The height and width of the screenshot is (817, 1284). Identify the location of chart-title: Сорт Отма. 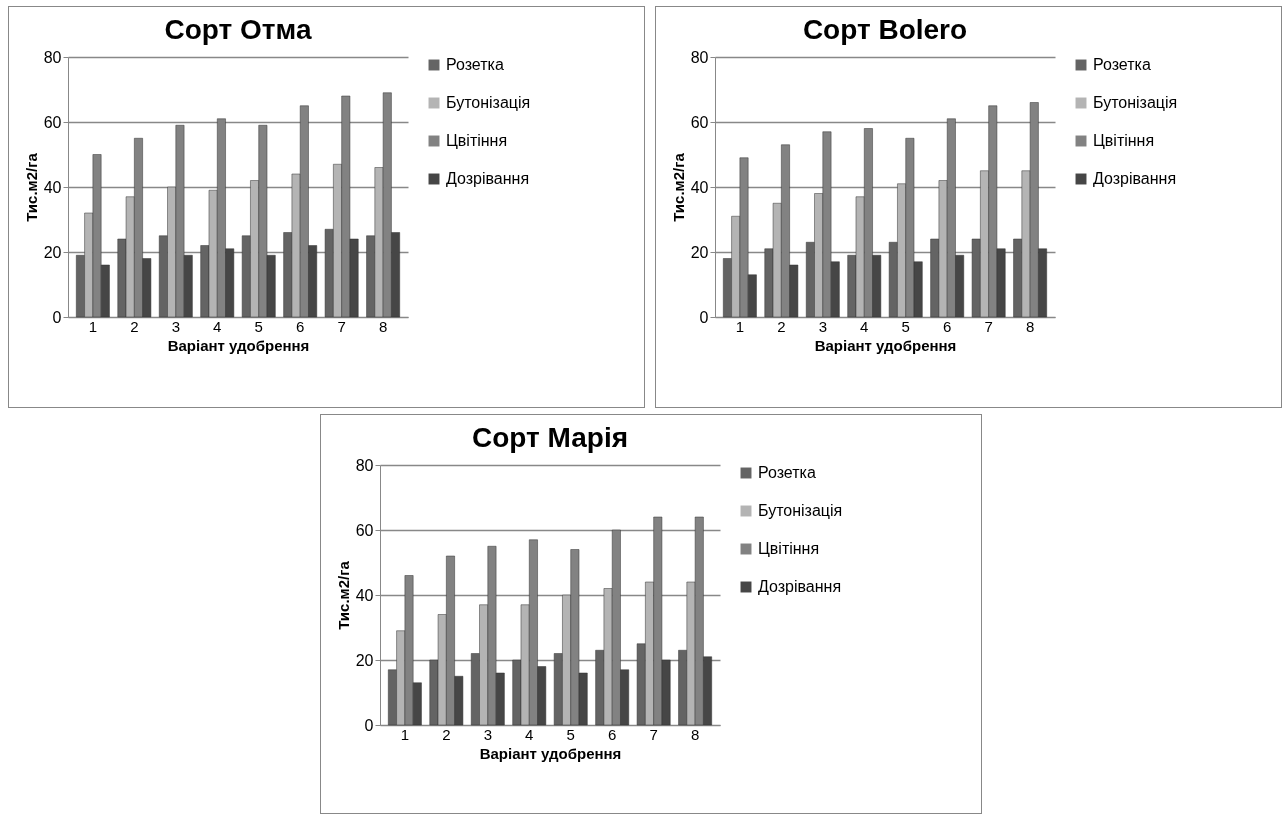
(238, 29).